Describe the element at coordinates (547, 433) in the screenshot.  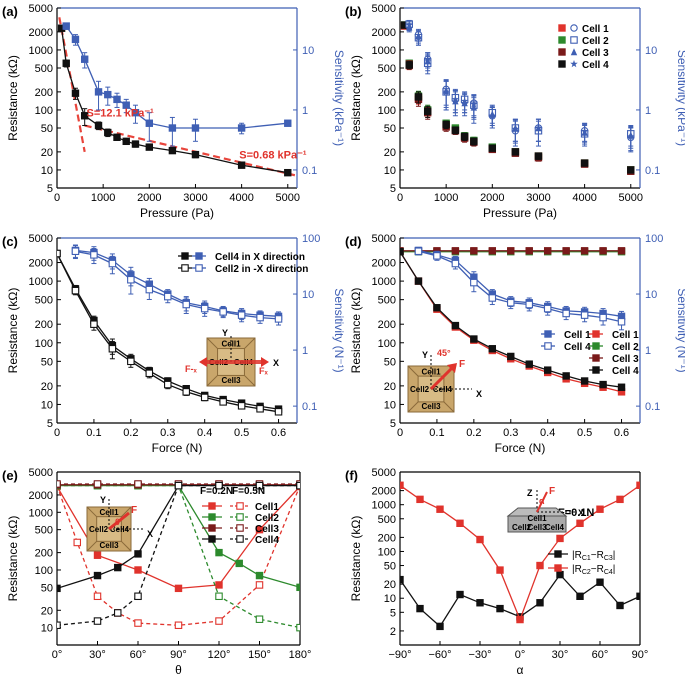
I see `x-tick-label: 0.4` at that location.